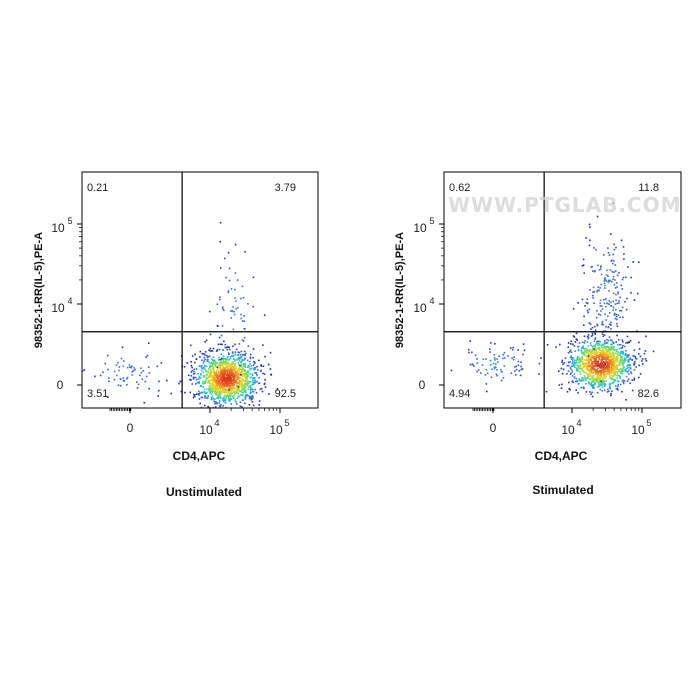 Image resolution: width=700 pixels, height=700 pixels. Describe the element at coordinates (422, 385) in the screenshot. I see `y-tick-label: 0` at that location.